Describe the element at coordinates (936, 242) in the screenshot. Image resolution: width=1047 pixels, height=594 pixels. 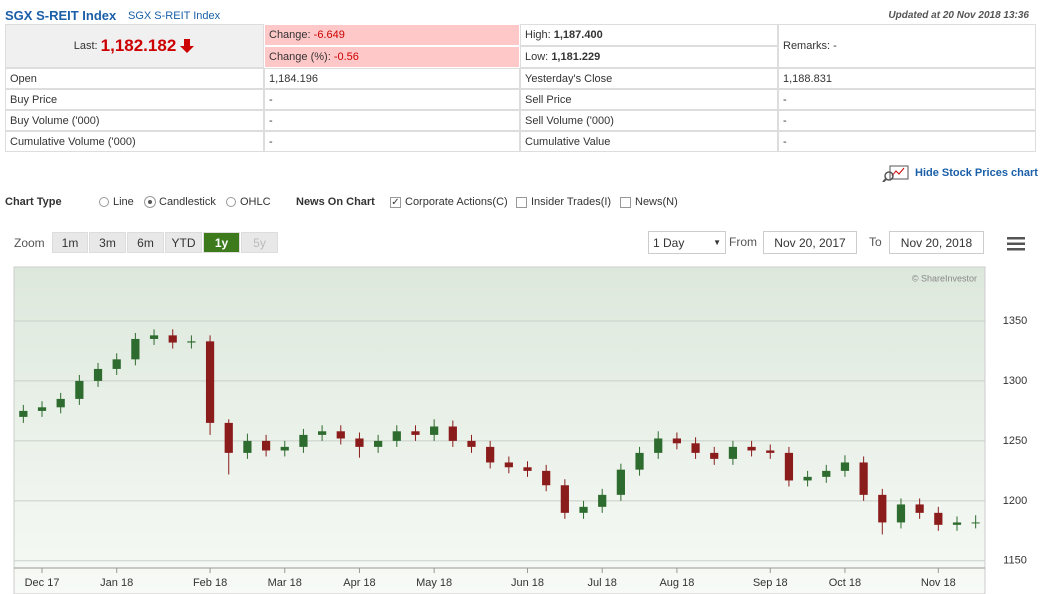
I see `to-input: Nov 20, 2018` at that location.